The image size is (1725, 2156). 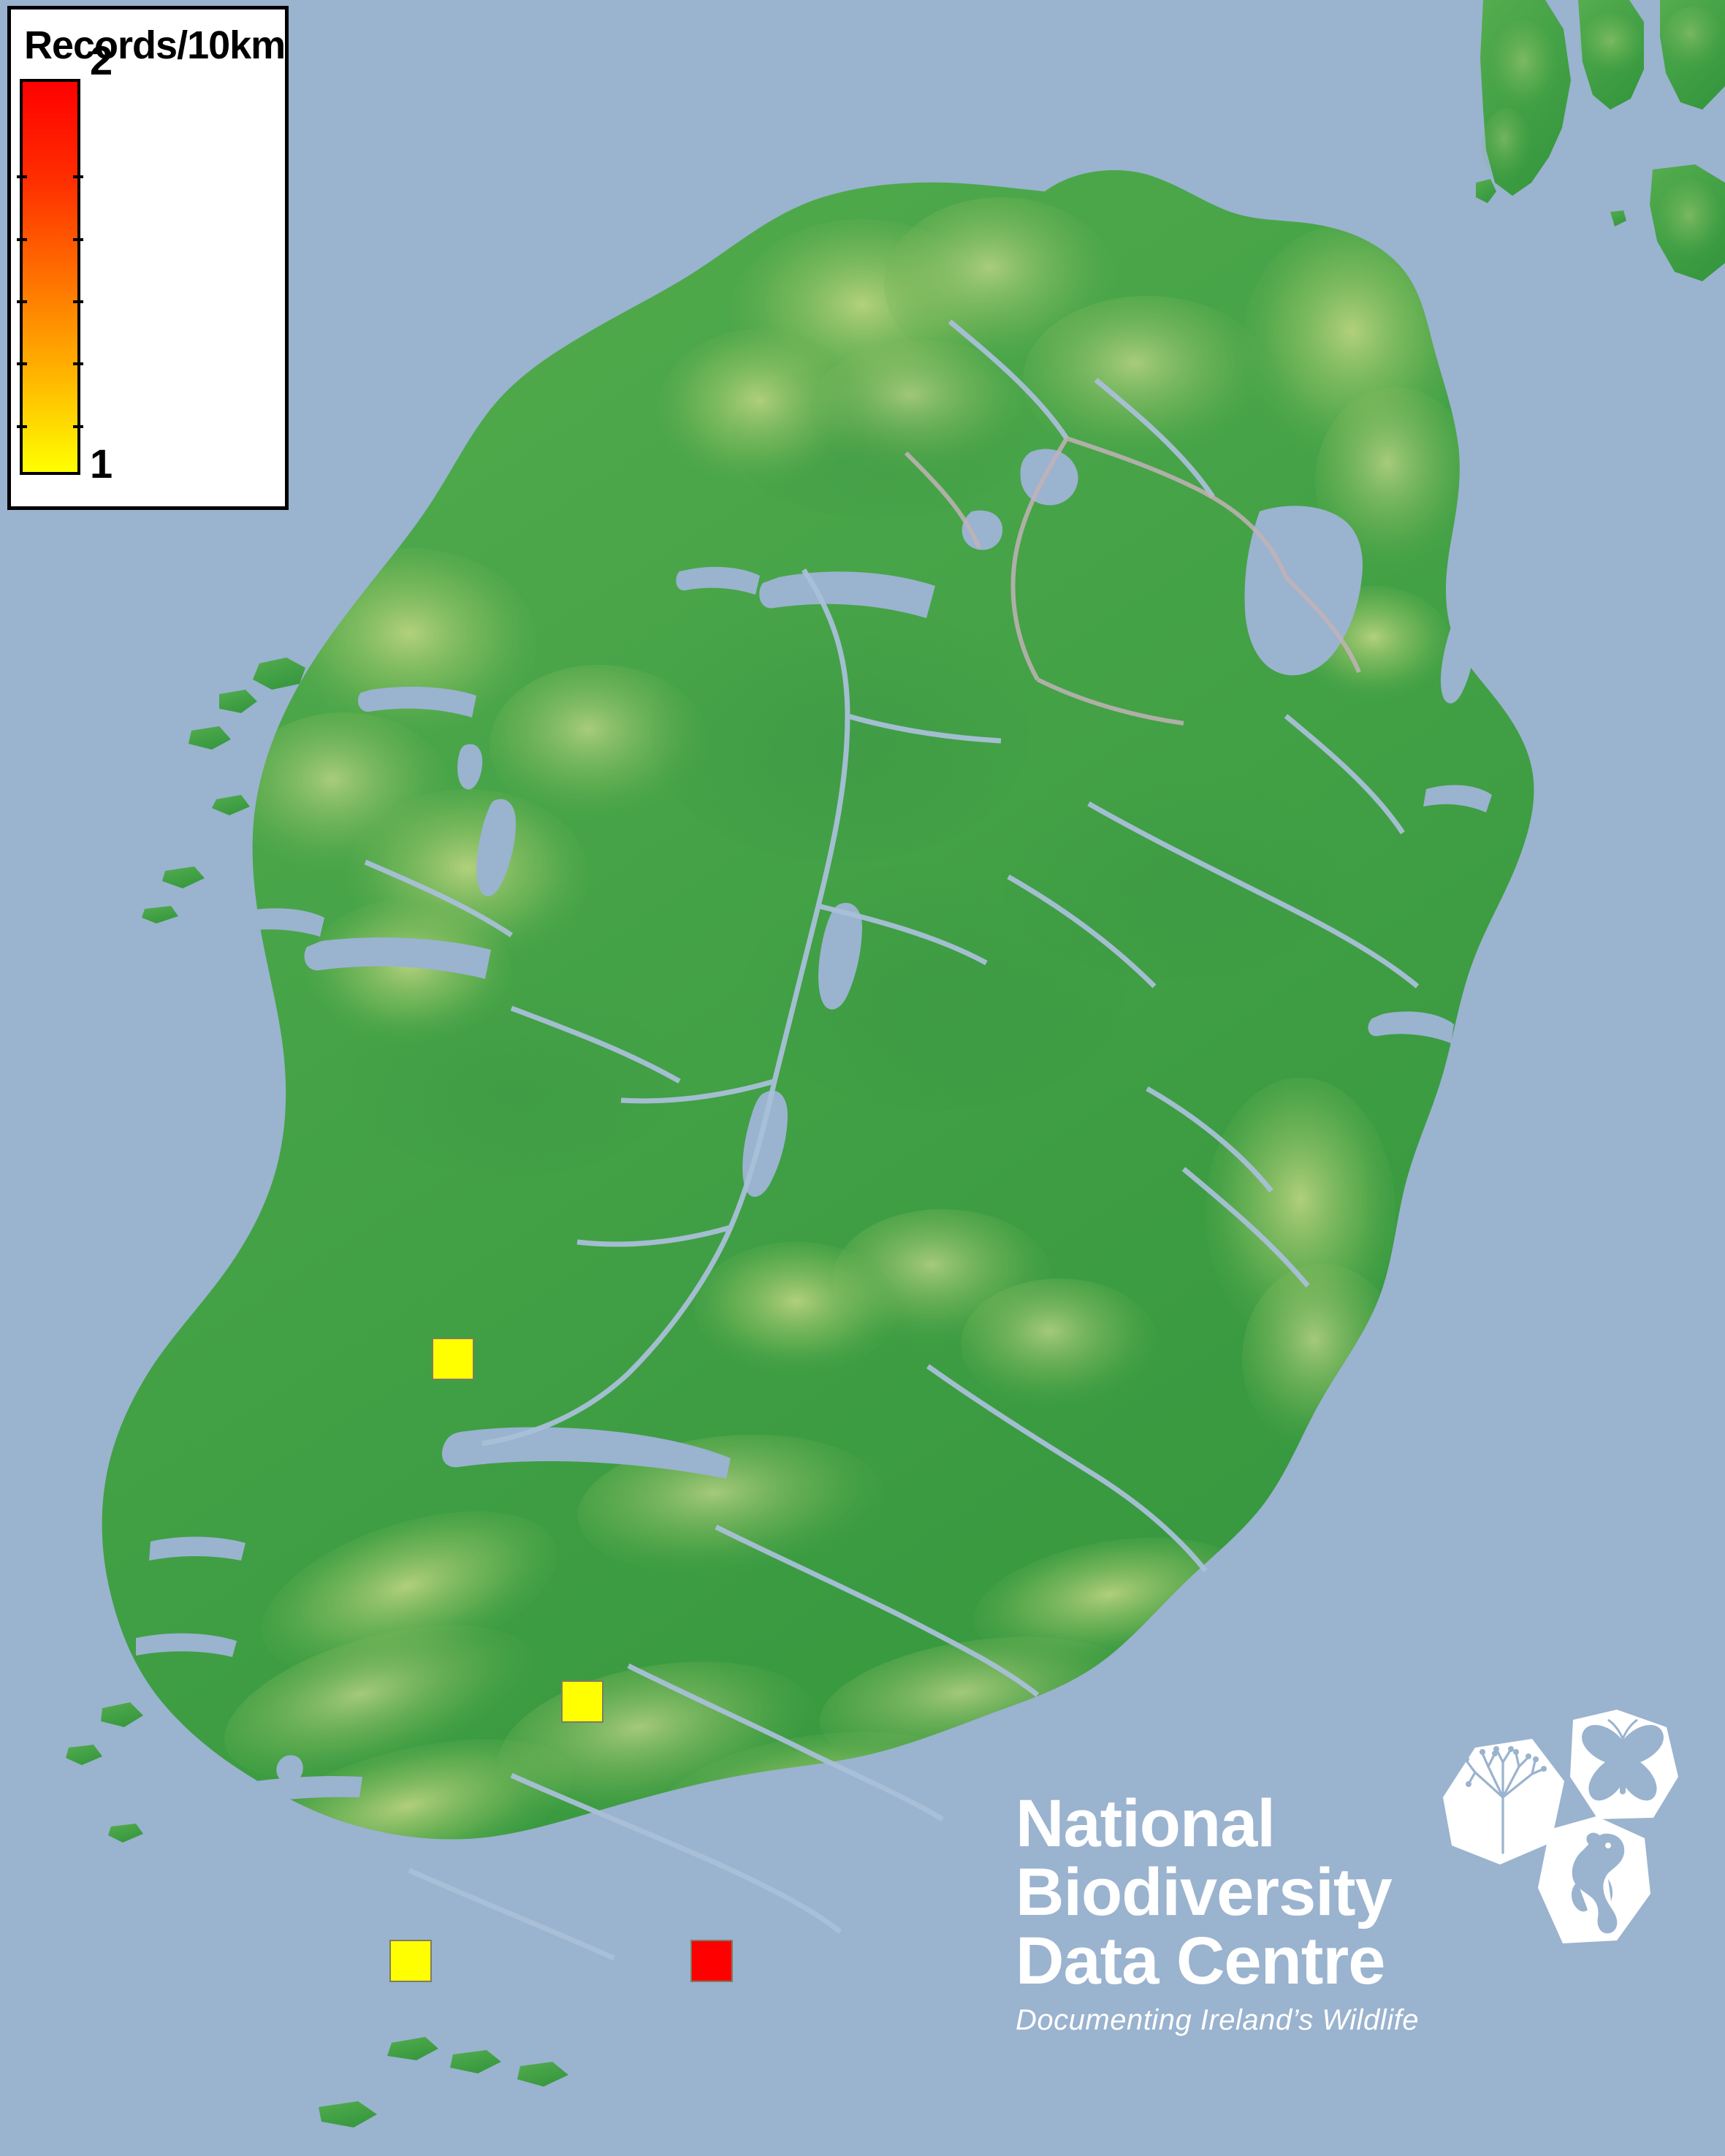 I want to click on legend-max-label: 2, so click(x=101, y=60).